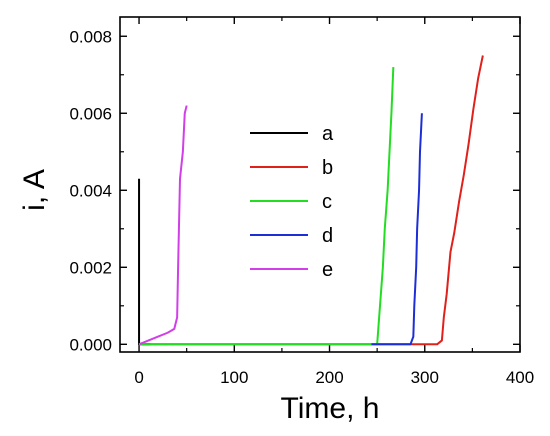 The image size is (550, 436). I want to click on series-line-e, so click(163, 225).